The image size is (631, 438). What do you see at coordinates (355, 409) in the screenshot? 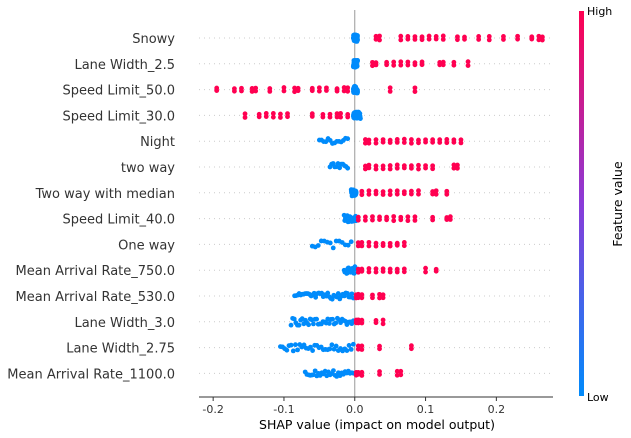
I see `x-tick-label: 0.0` at bounding box center [355, 409].